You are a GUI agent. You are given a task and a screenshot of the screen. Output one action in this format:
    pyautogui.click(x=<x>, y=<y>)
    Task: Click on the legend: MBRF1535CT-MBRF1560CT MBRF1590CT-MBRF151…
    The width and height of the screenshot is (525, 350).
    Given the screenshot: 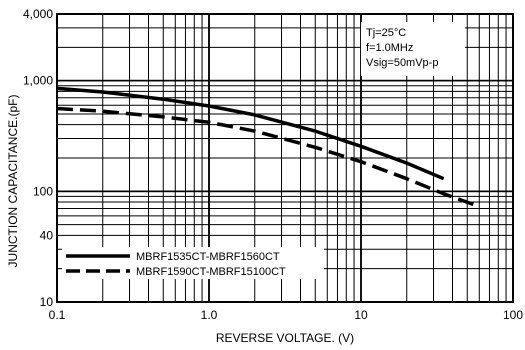 What is the action you would take?
    pyautogui.click(x=193, y=263)
    